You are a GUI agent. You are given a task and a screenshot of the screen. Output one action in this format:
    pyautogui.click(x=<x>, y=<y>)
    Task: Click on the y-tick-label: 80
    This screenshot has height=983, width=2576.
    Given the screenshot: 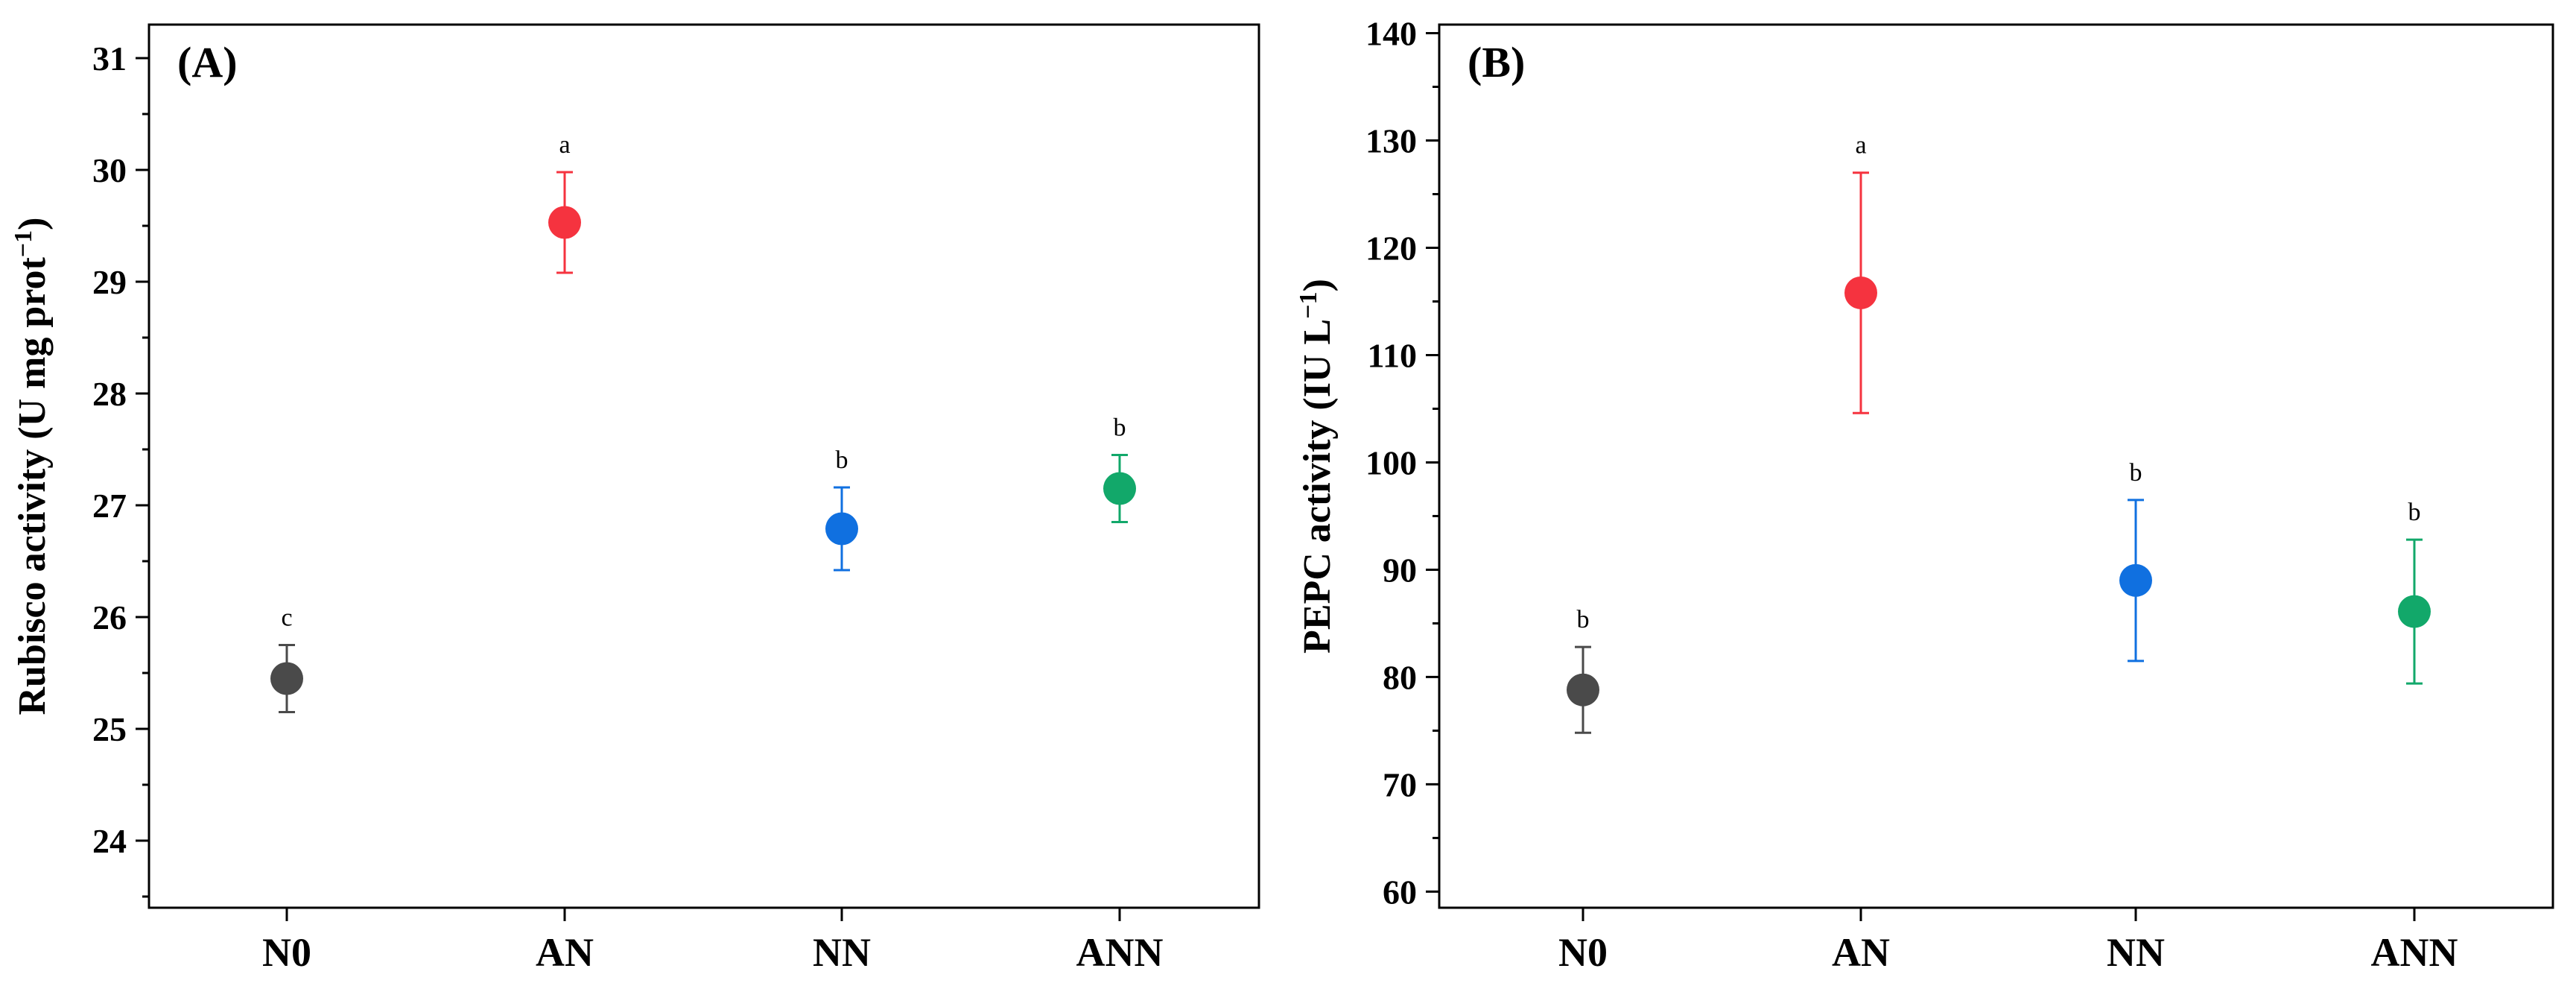 What is the action you would take?
    pyautogui.click(x=1400, y=677)
    